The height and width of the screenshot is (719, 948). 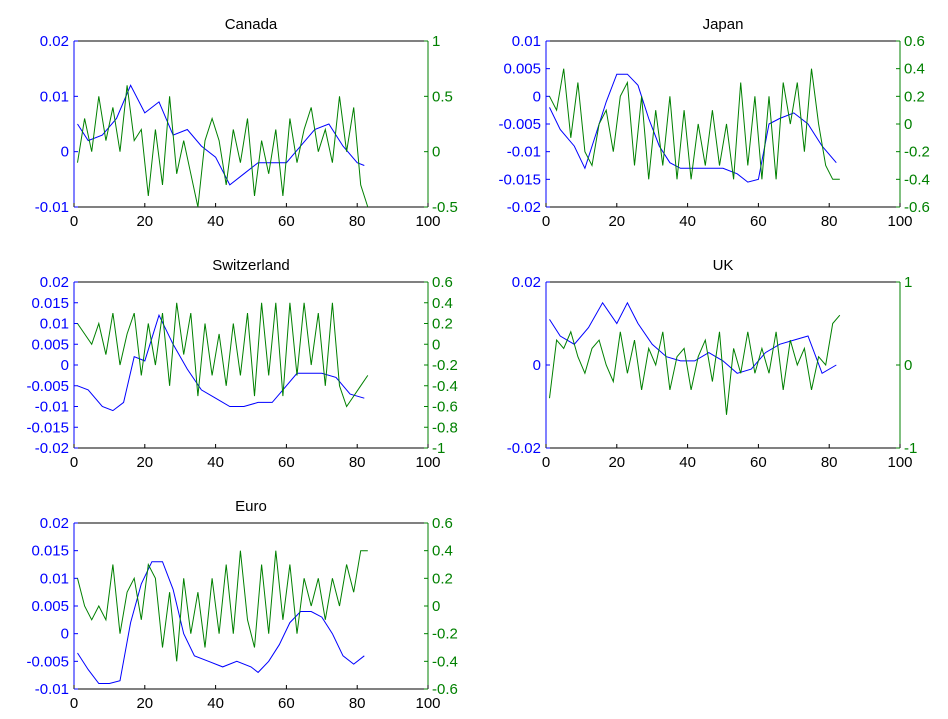 I want to click on right-y-tick-label: -0.5, so click(x=445, y=207).